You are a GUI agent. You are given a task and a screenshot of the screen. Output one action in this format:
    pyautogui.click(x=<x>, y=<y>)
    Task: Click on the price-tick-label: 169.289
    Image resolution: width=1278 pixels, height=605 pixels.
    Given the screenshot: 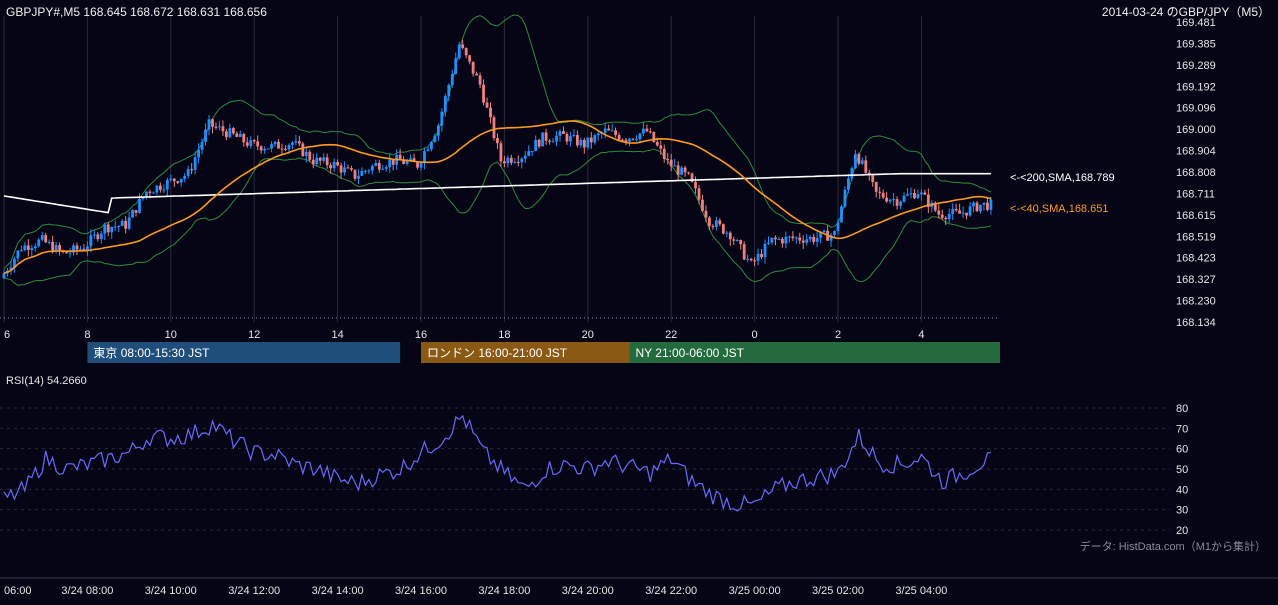 What is the action you would take?
    pyautogui.click(x=1196, y=66)
    